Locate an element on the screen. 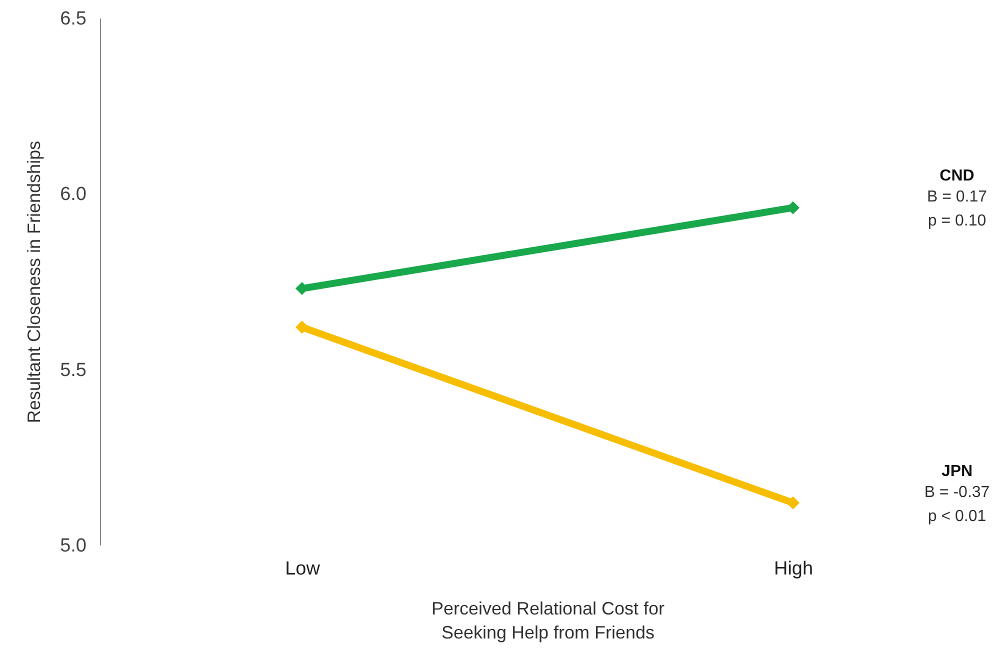  x-axis-title: Perceived Relational Cost for Seeking Help from Friends is located at coordinates (548, 620).